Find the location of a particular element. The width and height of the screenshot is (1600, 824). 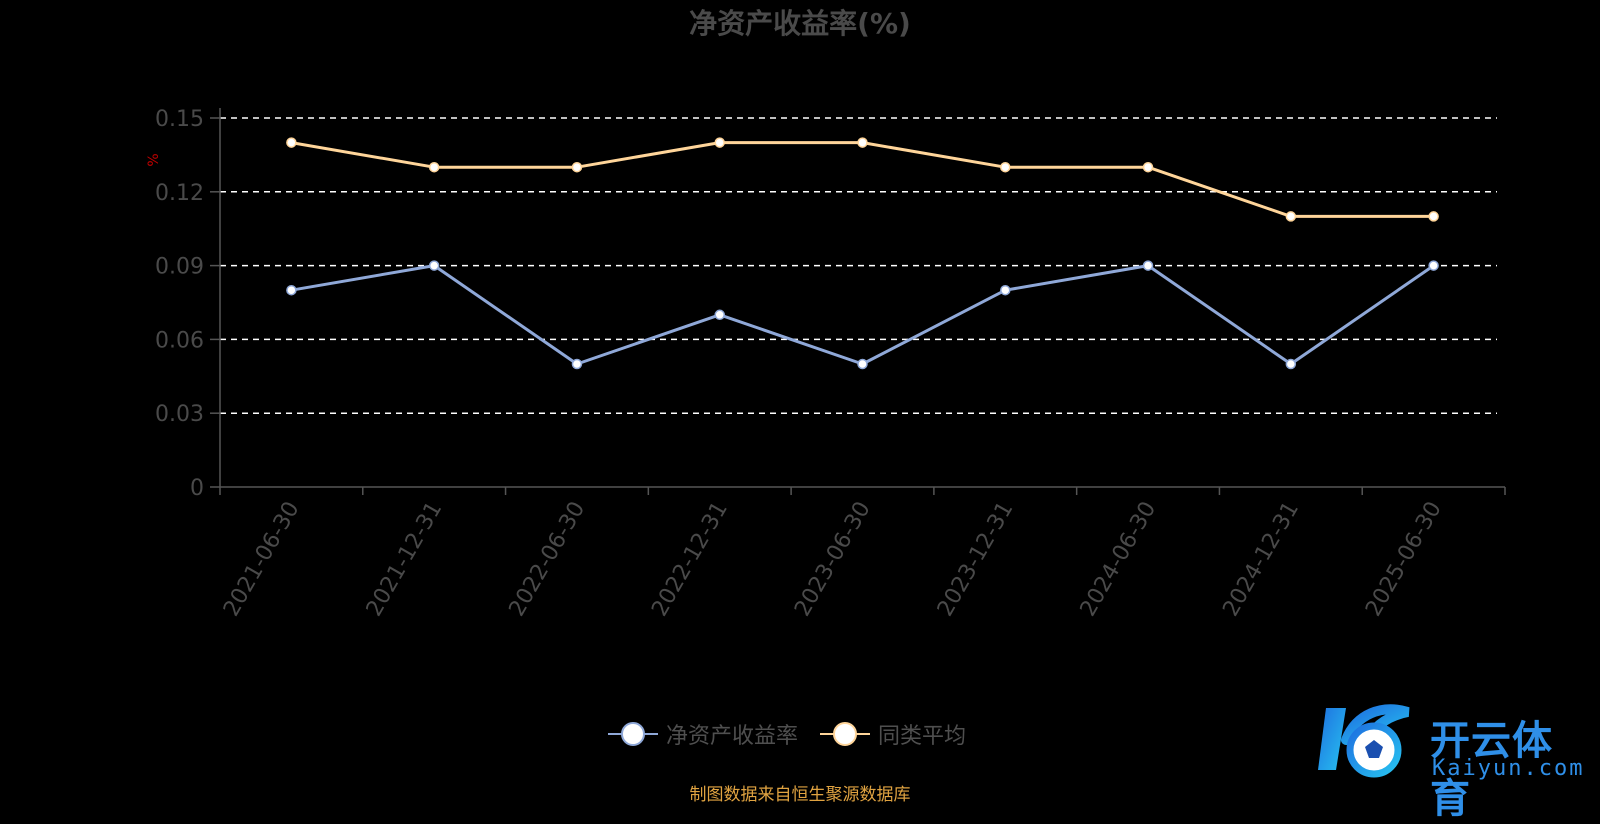

y-tick-label-5: 0.15 is located at coordinates (179, 119).